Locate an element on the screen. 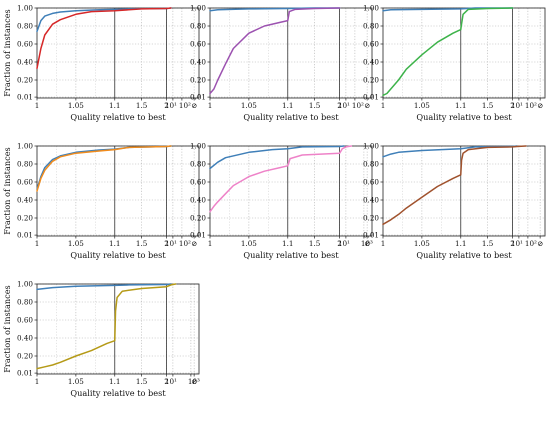 Image resolution: width=549 pixels, height=423 pixels. series-line-purple is located at coordinates (275, 51).